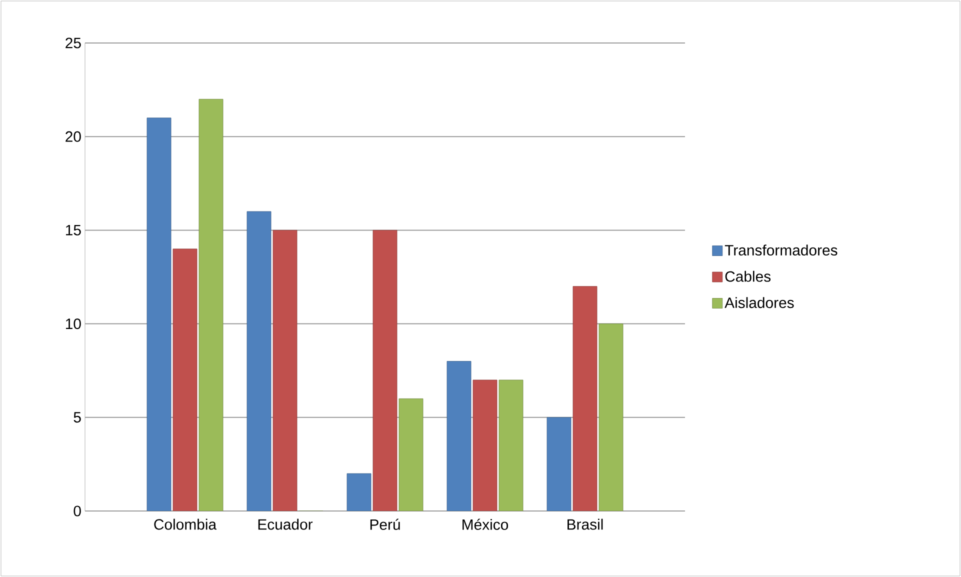 This screenshot has width=961, height=577. What do you see at coordinates (73, 324) in the screenshot?
I see `y-tick-label: 10` at bounding box center [73, 324].